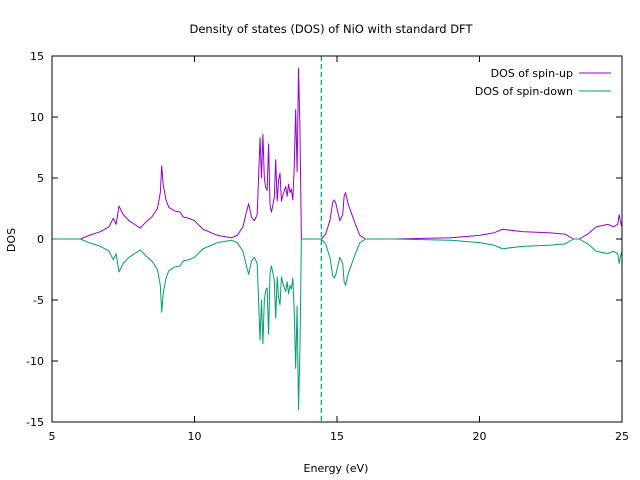 This screenshot has width=640, height=480. What do you see at coordinates (35, 361) in the screenshot?
I see `y-tick-label: -10` at bounding box center [35, 361].